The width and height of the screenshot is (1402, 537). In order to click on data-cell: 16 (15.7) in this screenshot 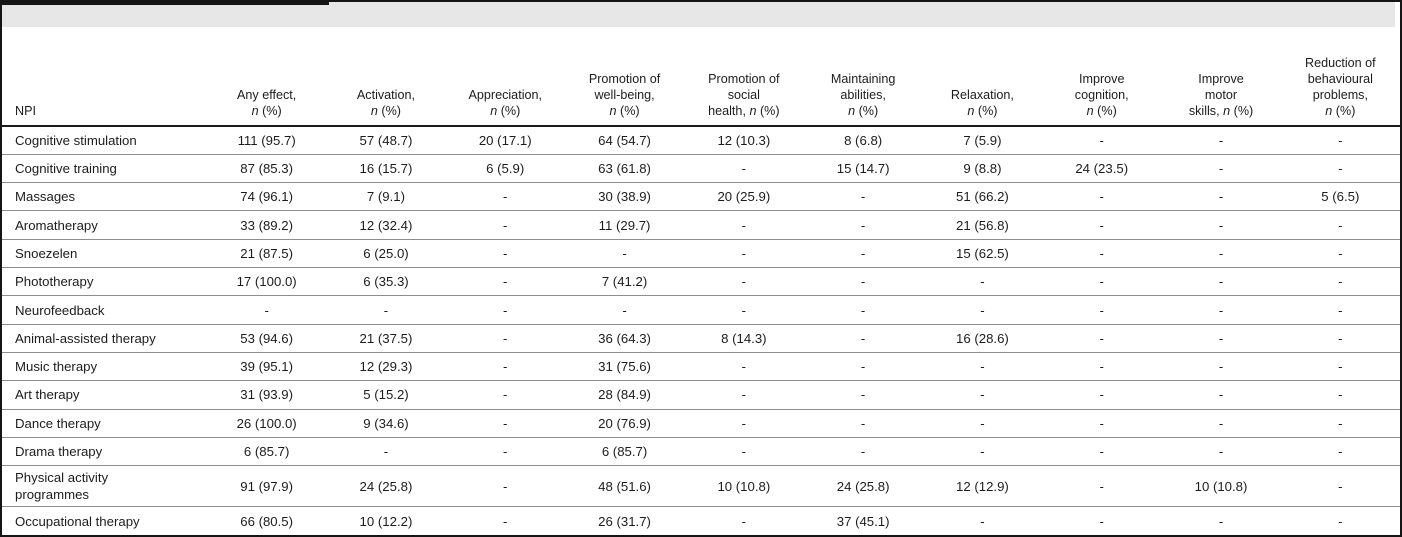, I will do `click(386, 169)`.